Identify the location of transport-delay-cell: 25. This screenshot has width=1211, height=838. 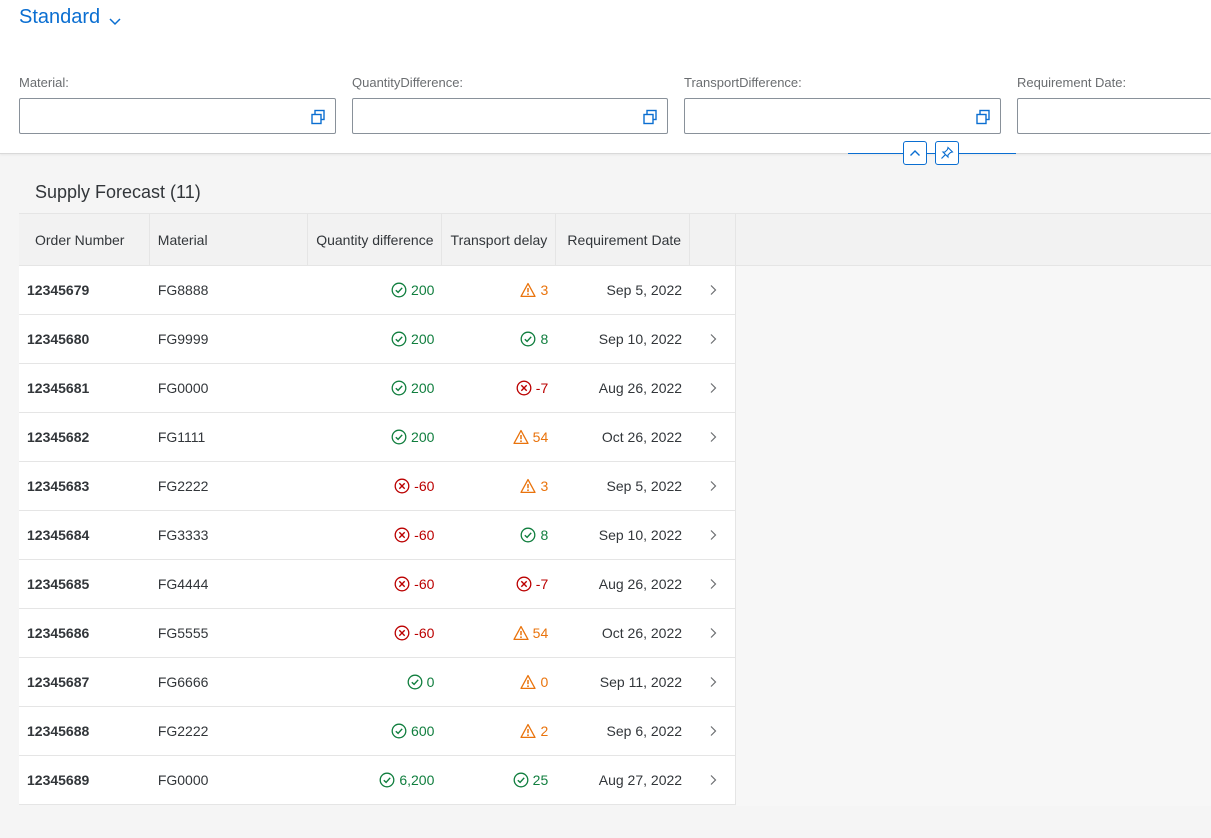
(499, 780).